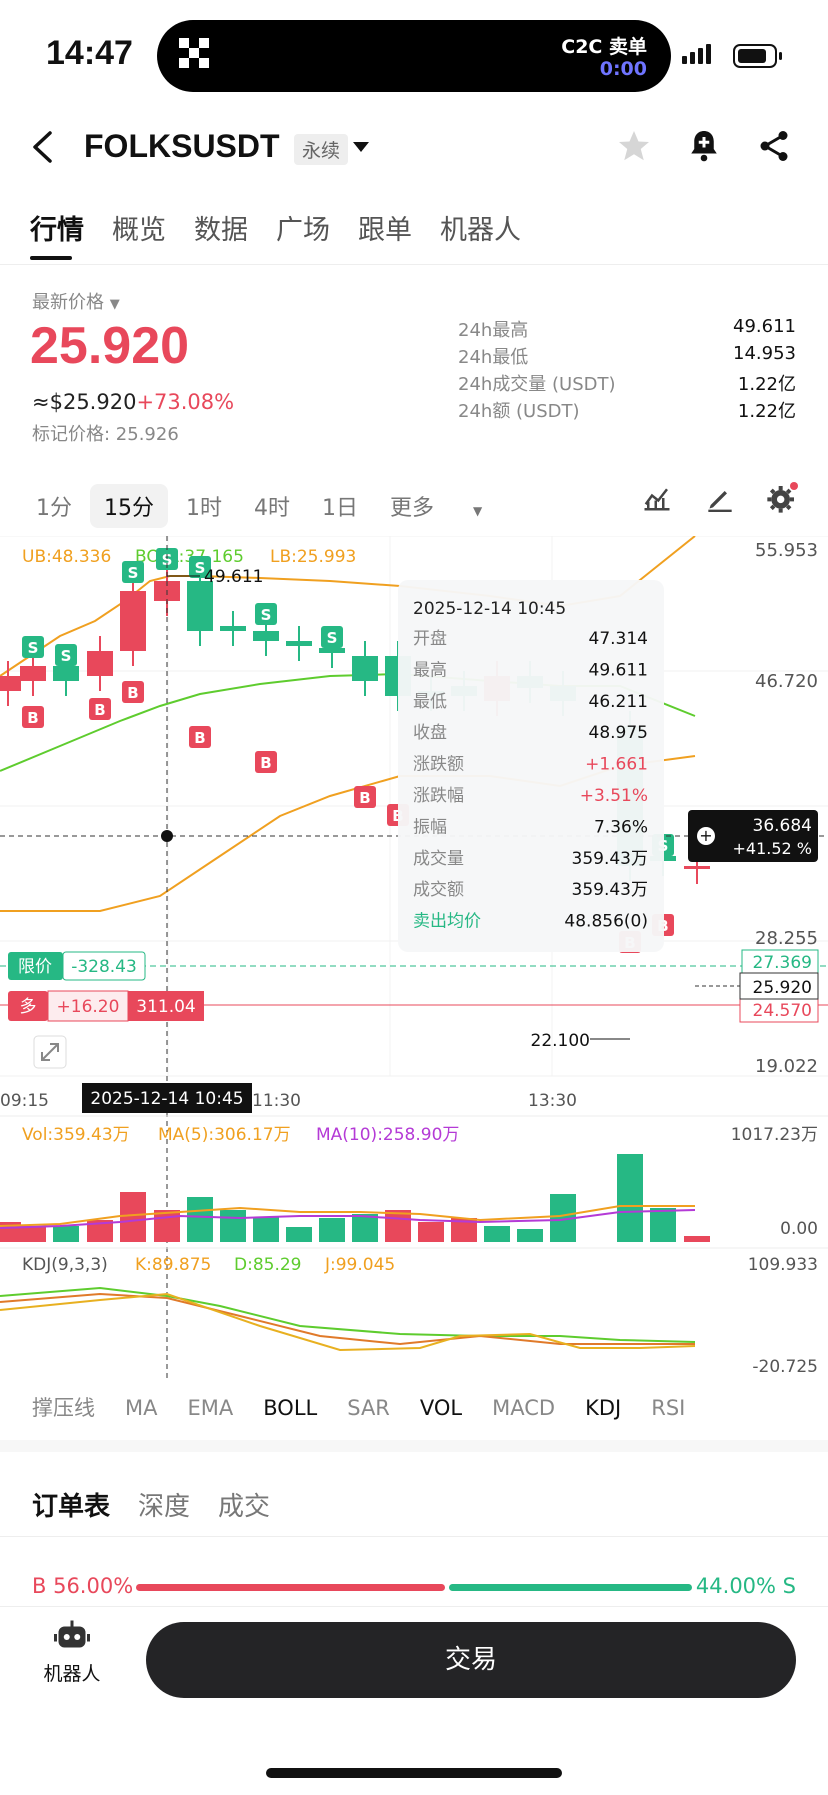 The image size is (828, 1795). I want to click on home-indicator, so click(414, 1773).